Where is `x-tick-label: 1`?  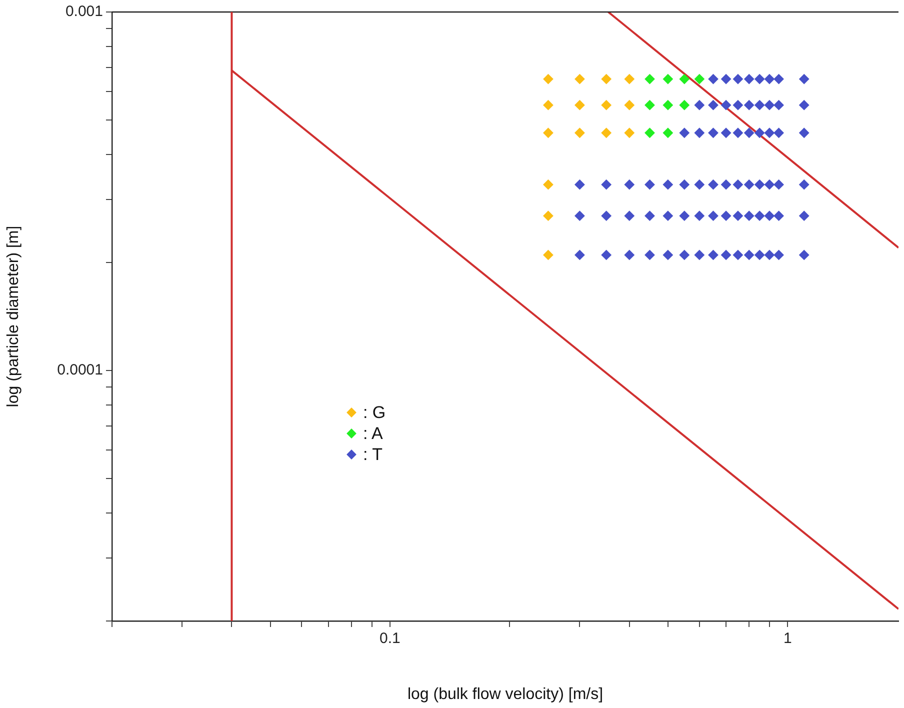
x-tick-label: 1 is located at coordinates (787, 639).